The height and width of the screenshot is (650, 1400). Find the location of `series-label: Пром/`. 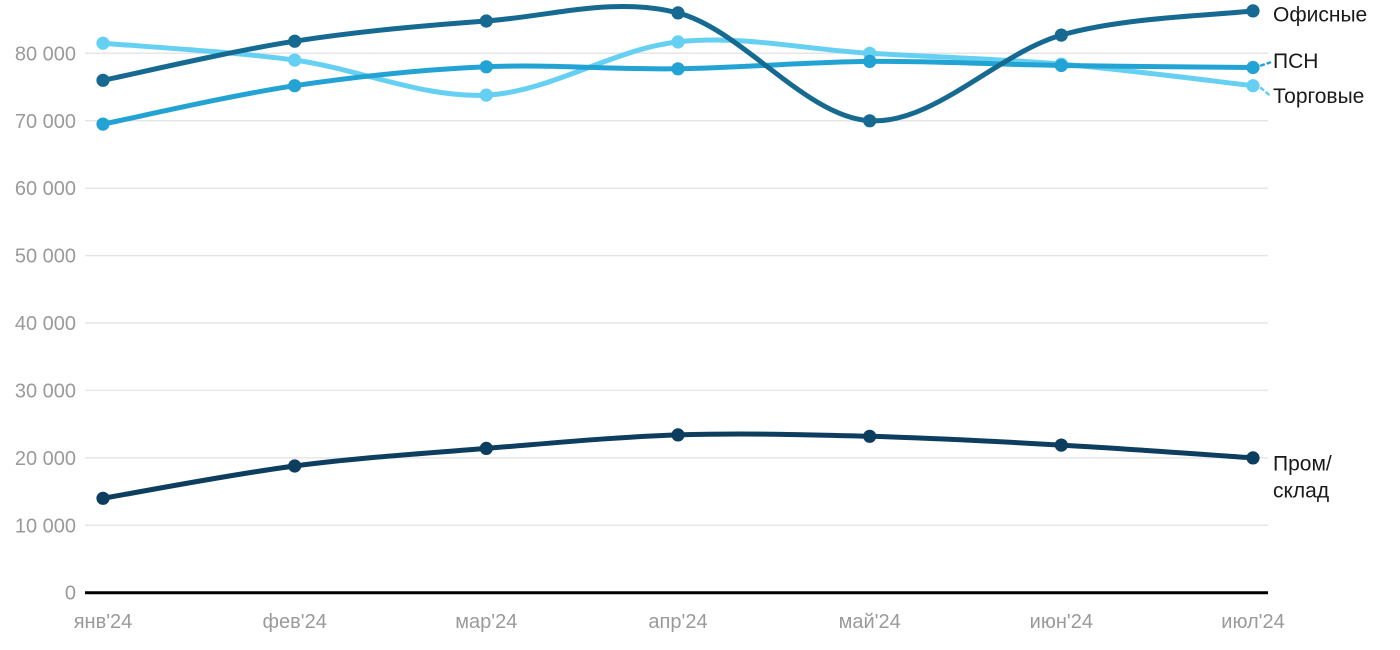

series-label: Пром/ is located at coordinates (1302, 463).